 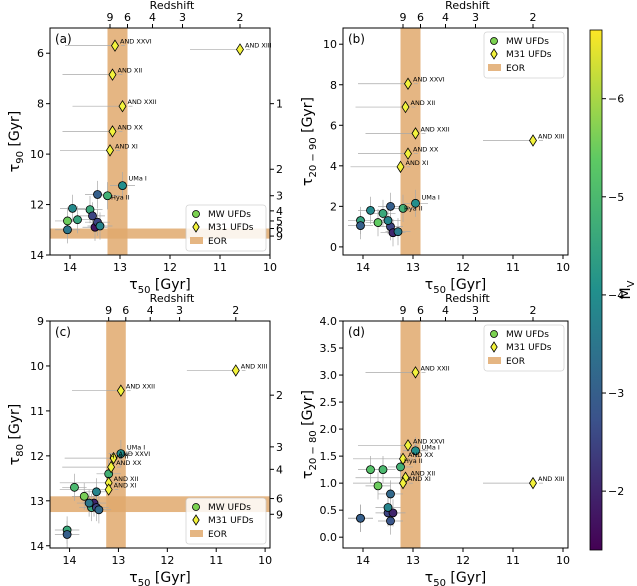 What do you see at coordinates (494, 334) in the screenshot?
I see `legend-mw-marker` at bounding box center [494, 334].